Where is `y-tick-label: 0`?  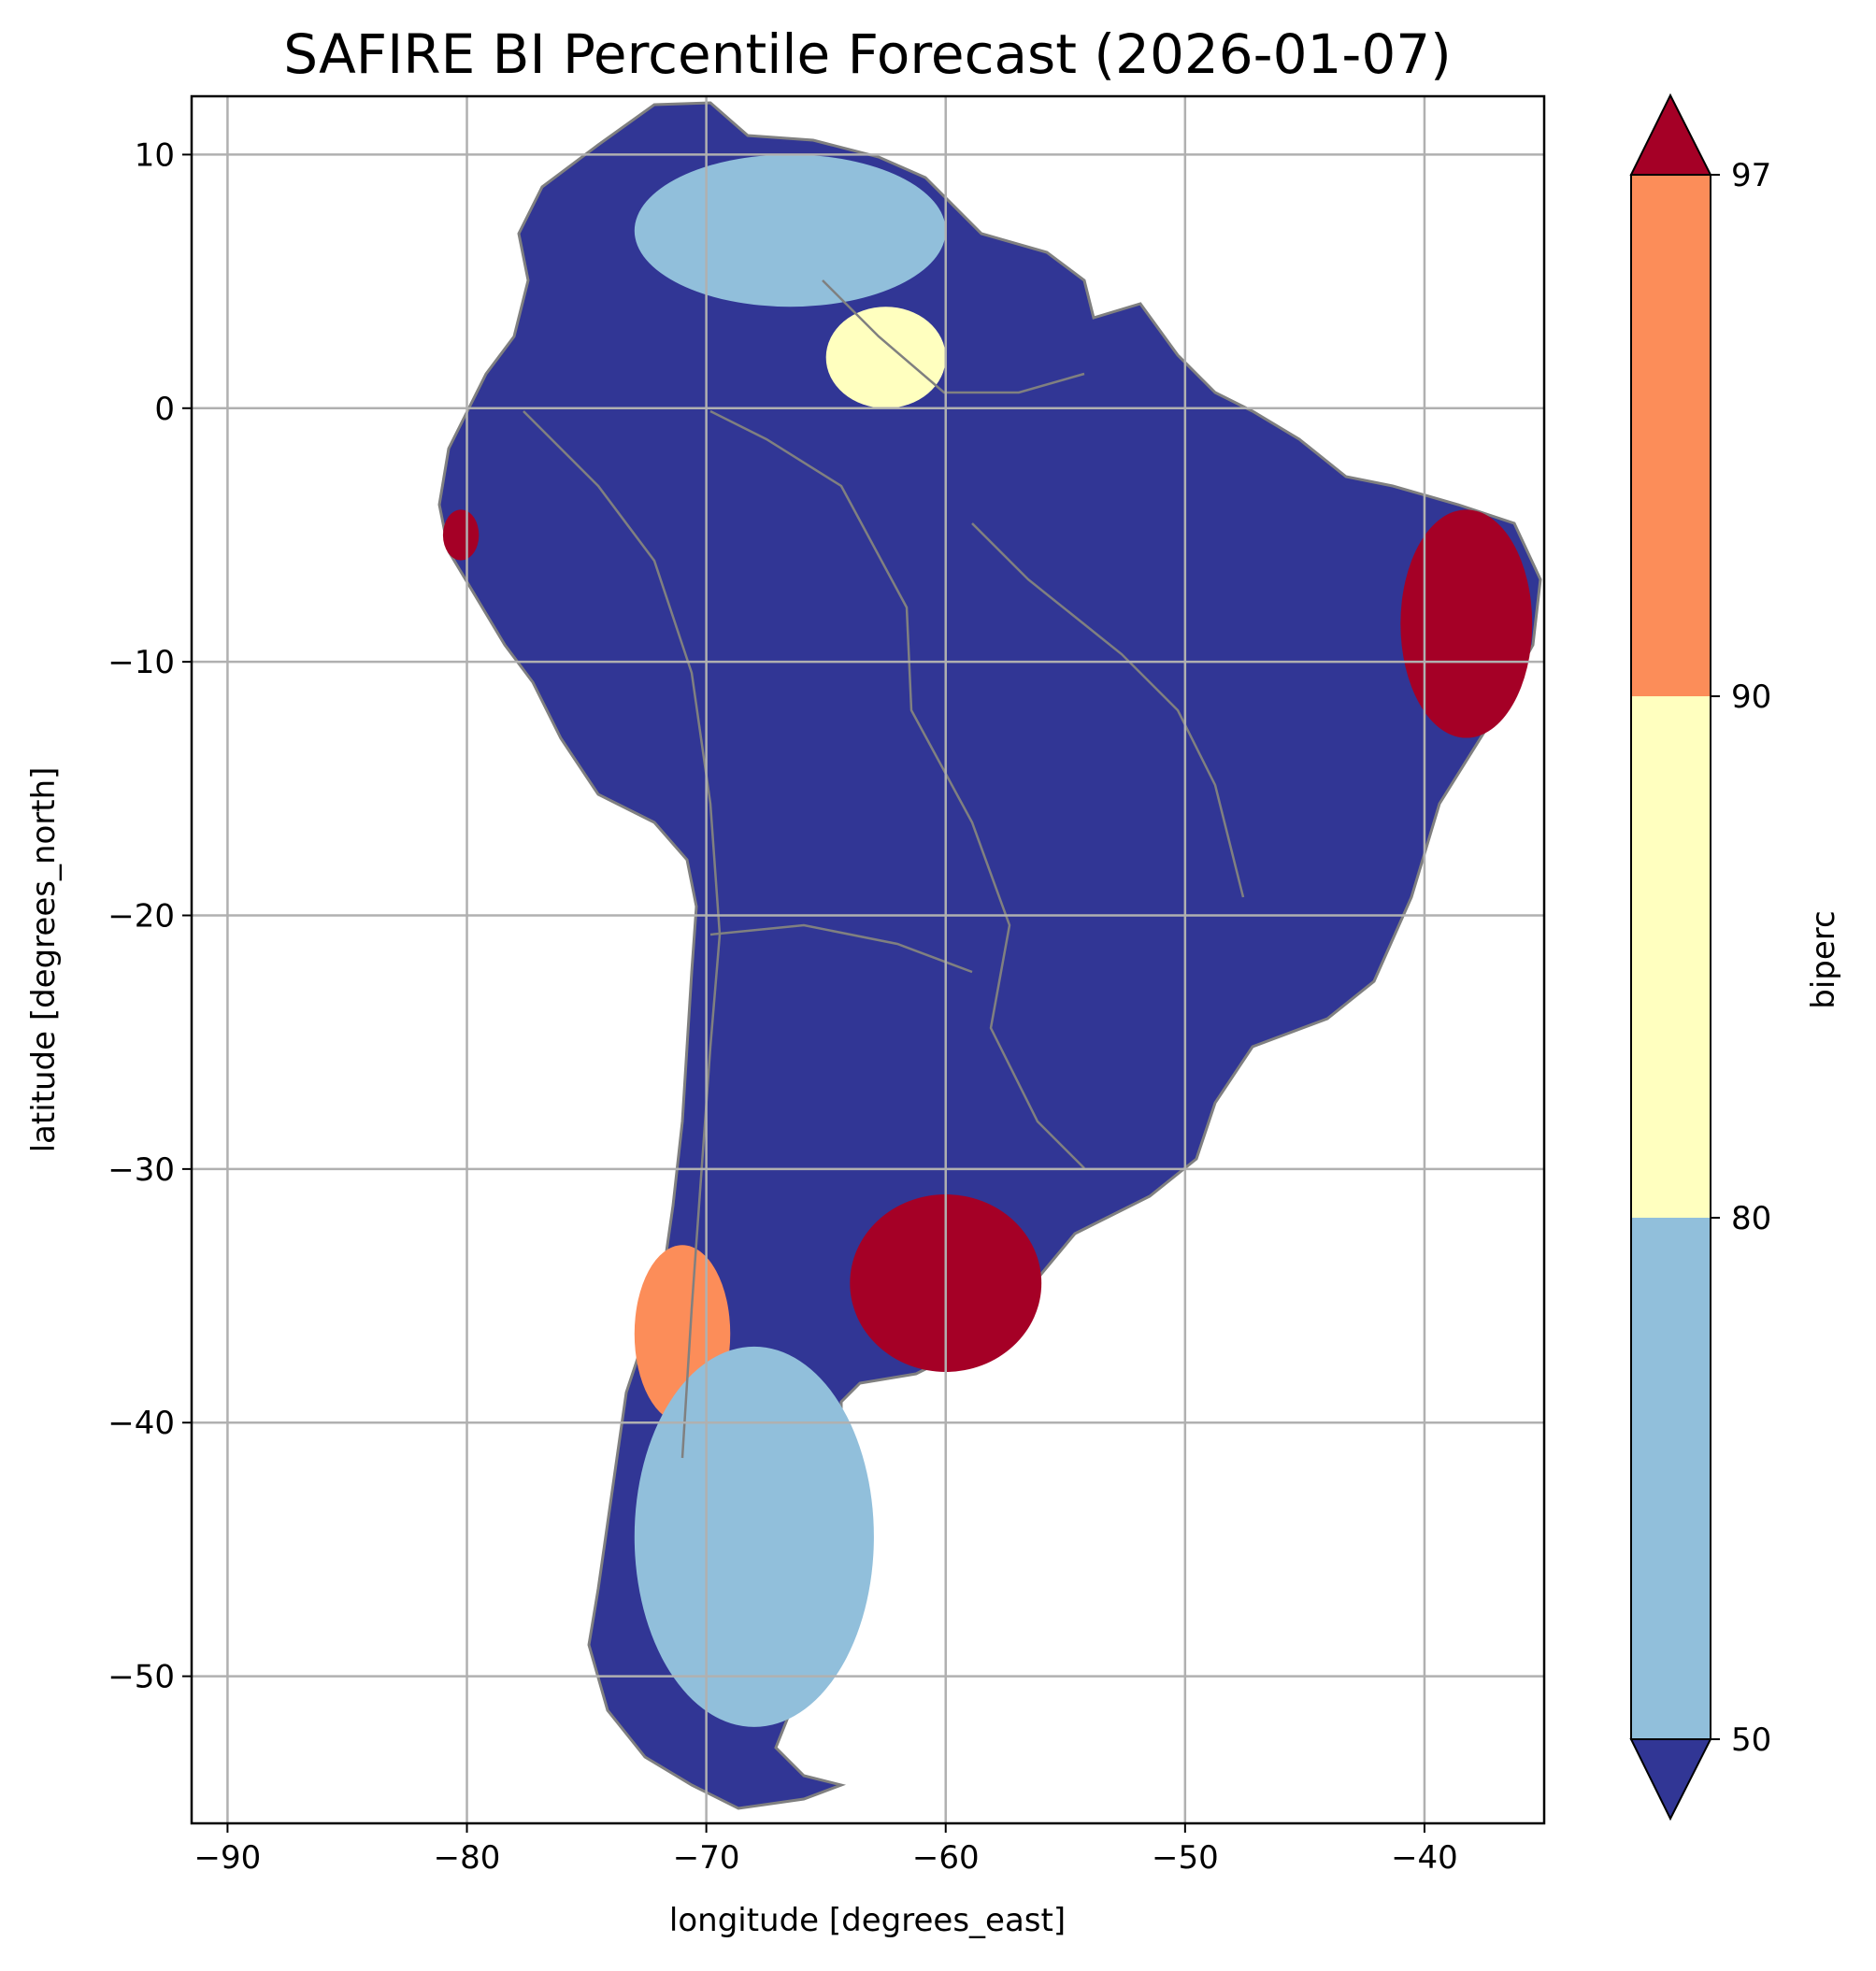
y-tick-label: 0 is located at coordinates (165, 410).